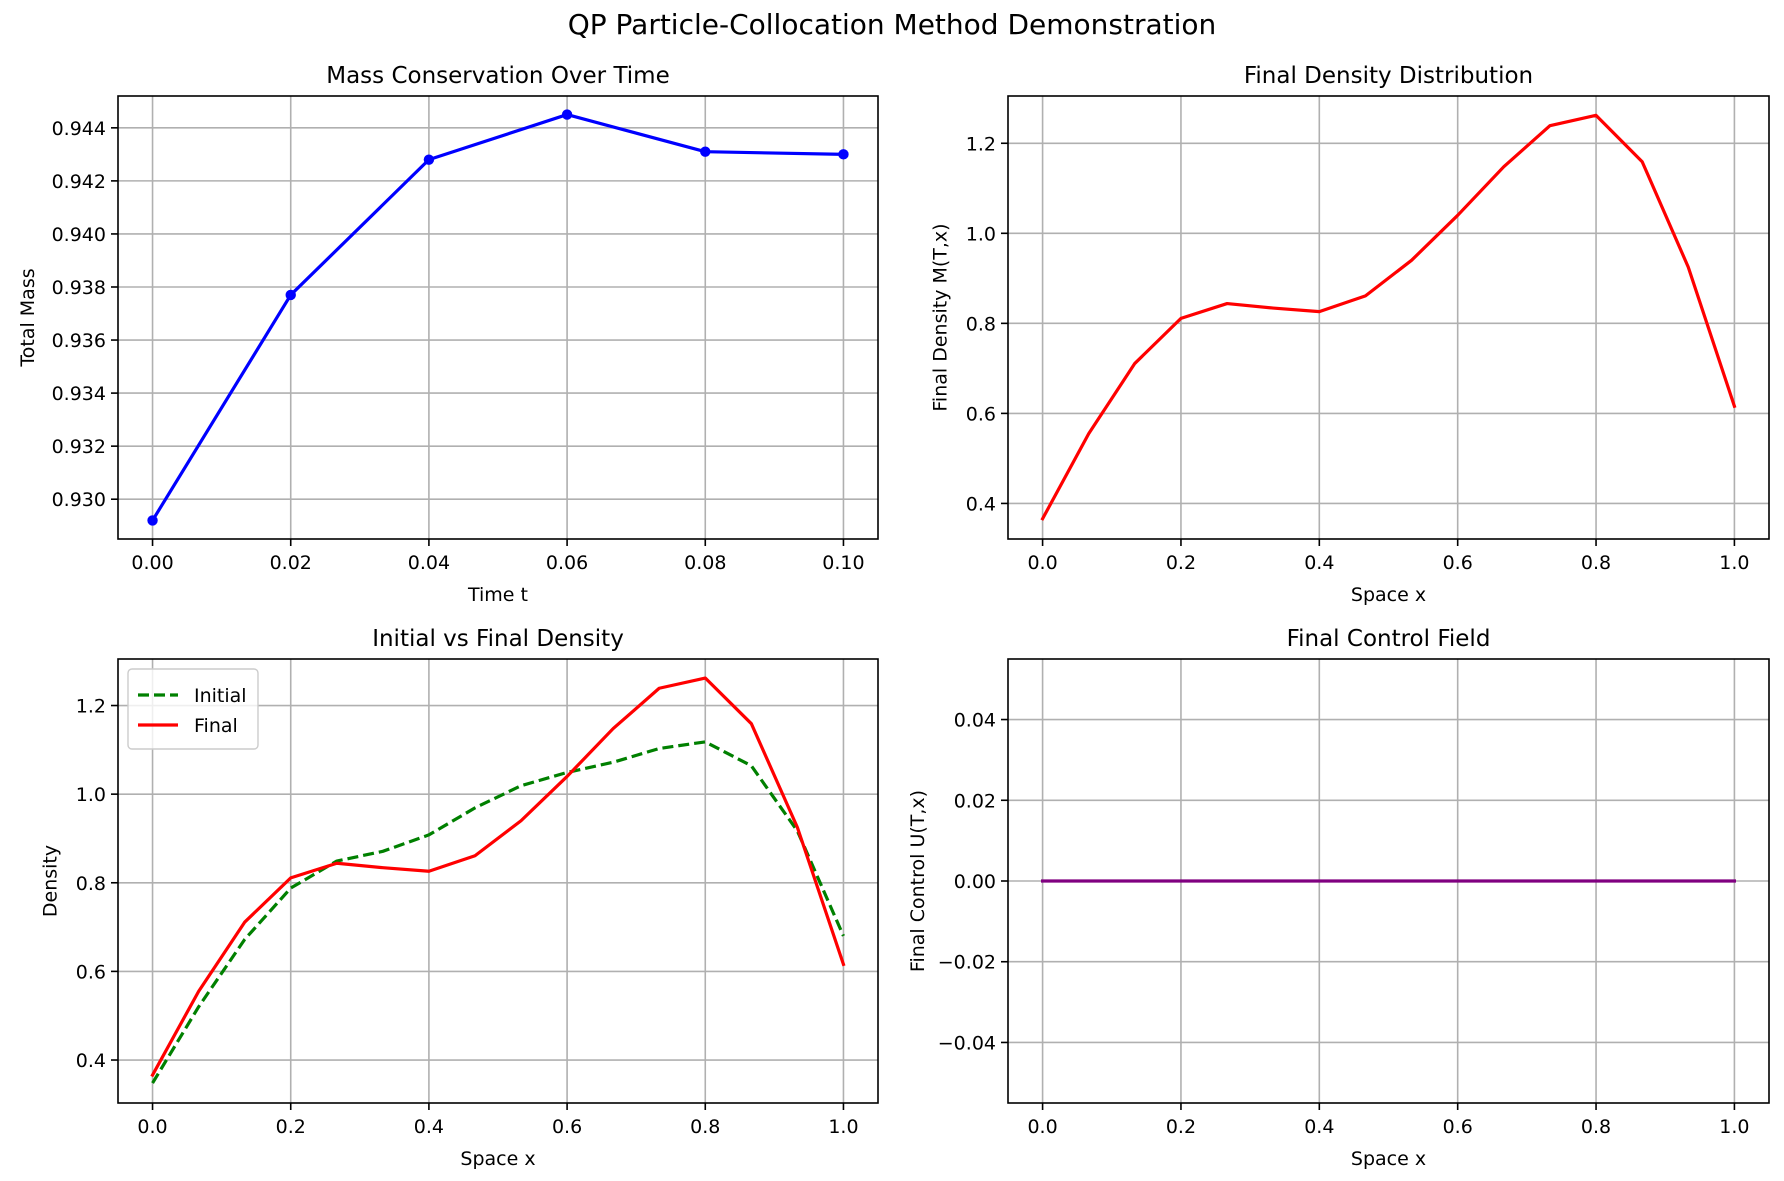 The height and width of the screenshot is (1181, 1784). I want to click on y-tick-label: 0.940, so click(79, 235).